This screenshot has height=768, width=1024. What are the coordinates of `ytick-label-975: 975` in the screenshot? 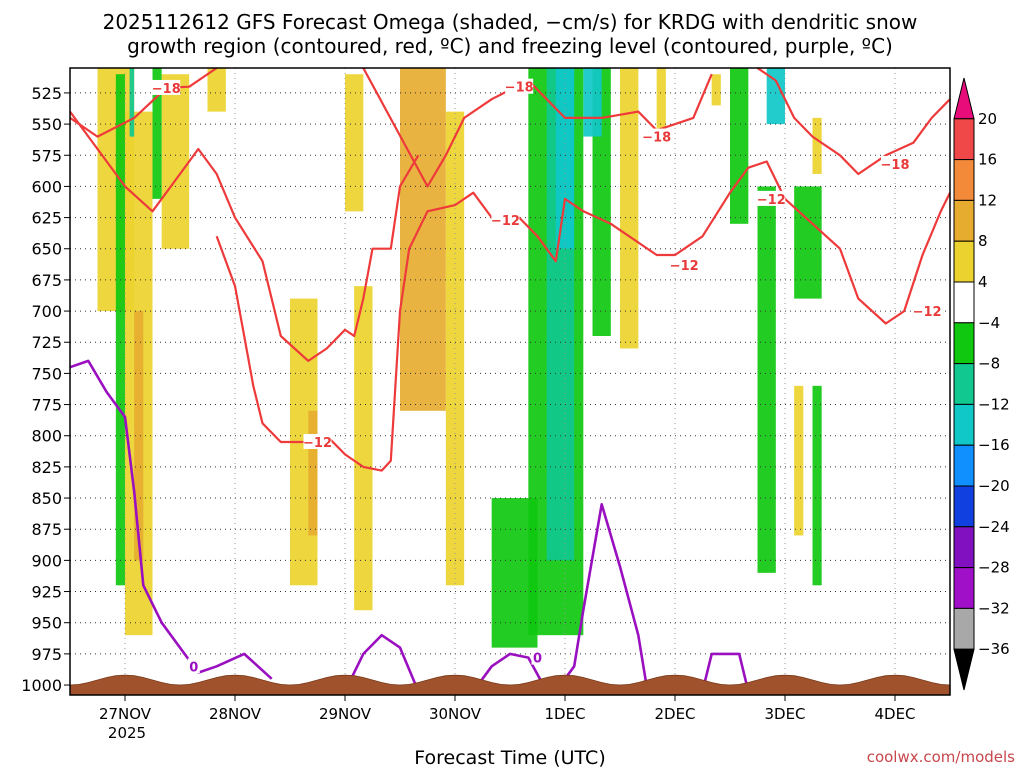 It's located at (46, 654).